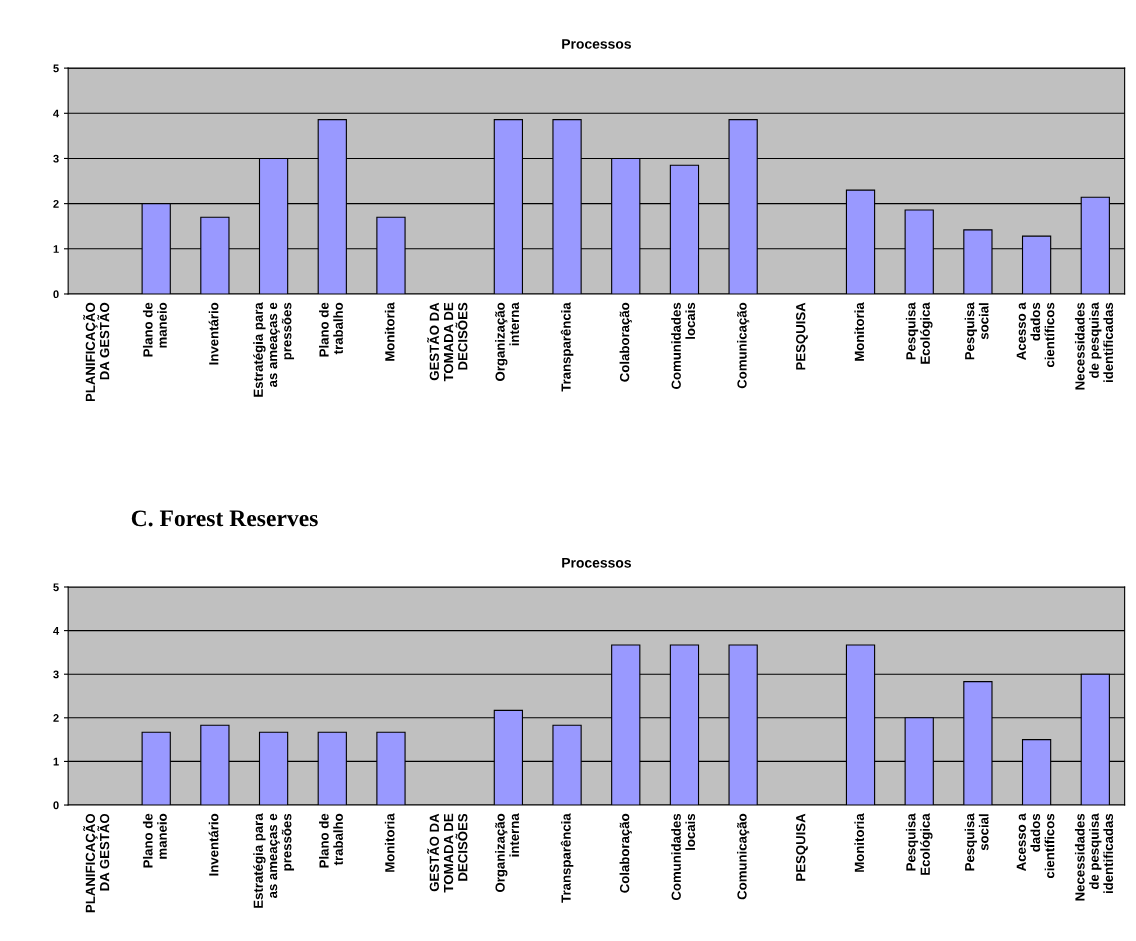  What do you see at coordinates (1094, 346) in the screenshot?
I see `x-tick-label: Necessidades de pesquisa identificadas` at bounding box center [1094, 346].